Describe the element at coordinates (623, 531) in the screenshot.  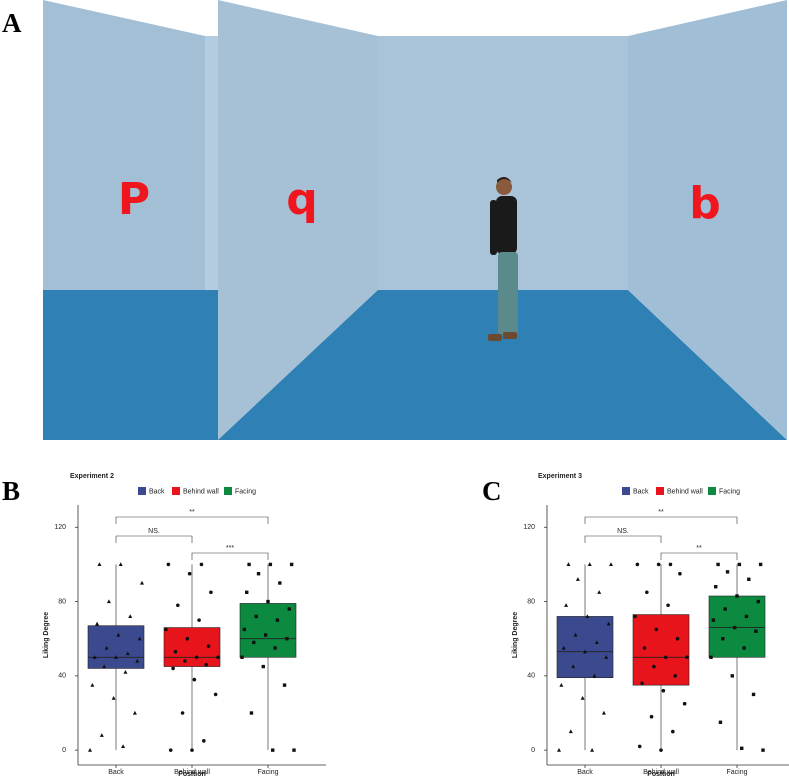
I see `significance-label: NS.` at that location.